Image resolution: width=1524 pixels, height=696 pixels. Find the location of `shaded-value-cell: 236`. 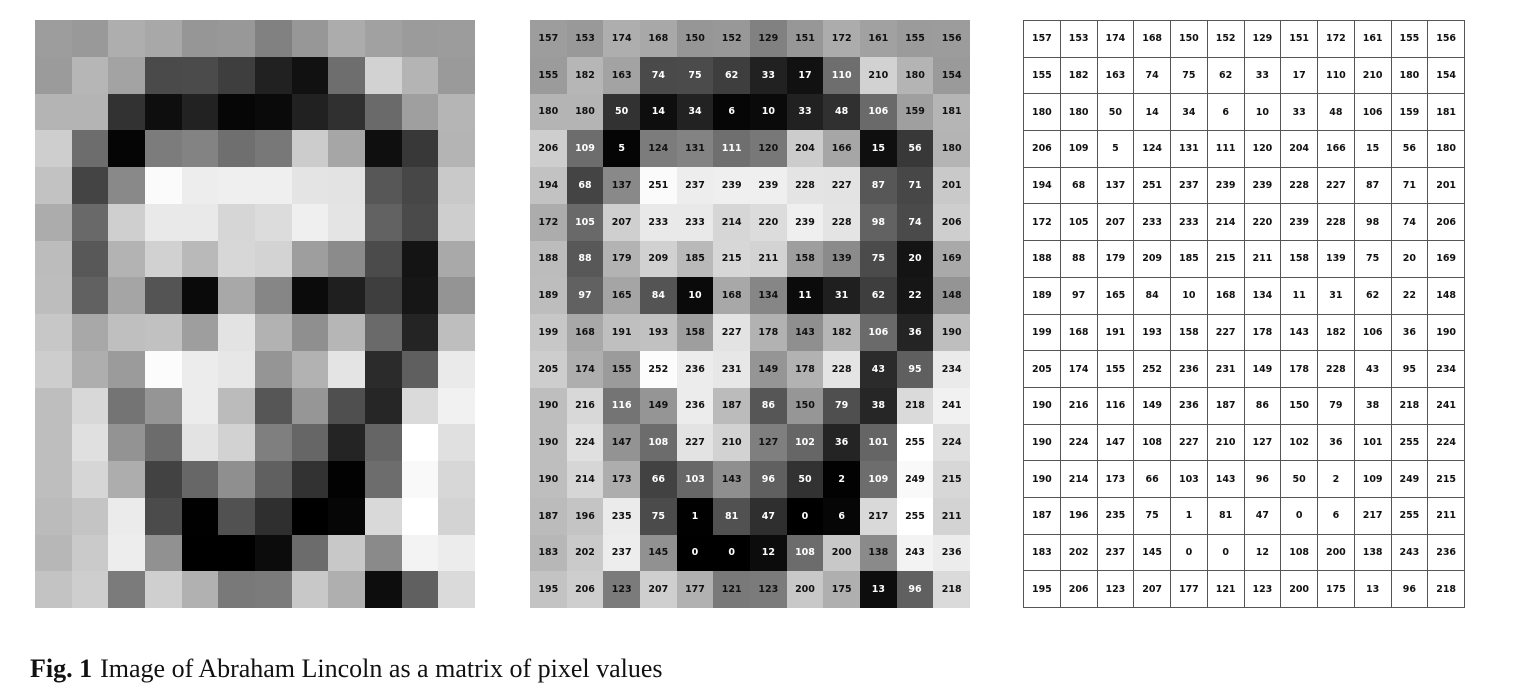

shaded-value-cell: 236 is located at coordinates (951, 553).